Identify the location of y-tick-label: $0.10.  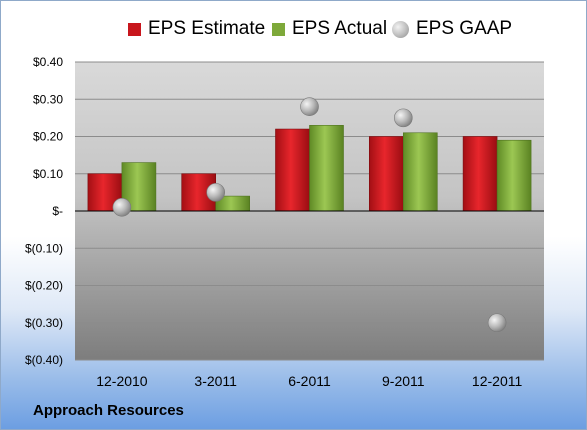
(48, 174).